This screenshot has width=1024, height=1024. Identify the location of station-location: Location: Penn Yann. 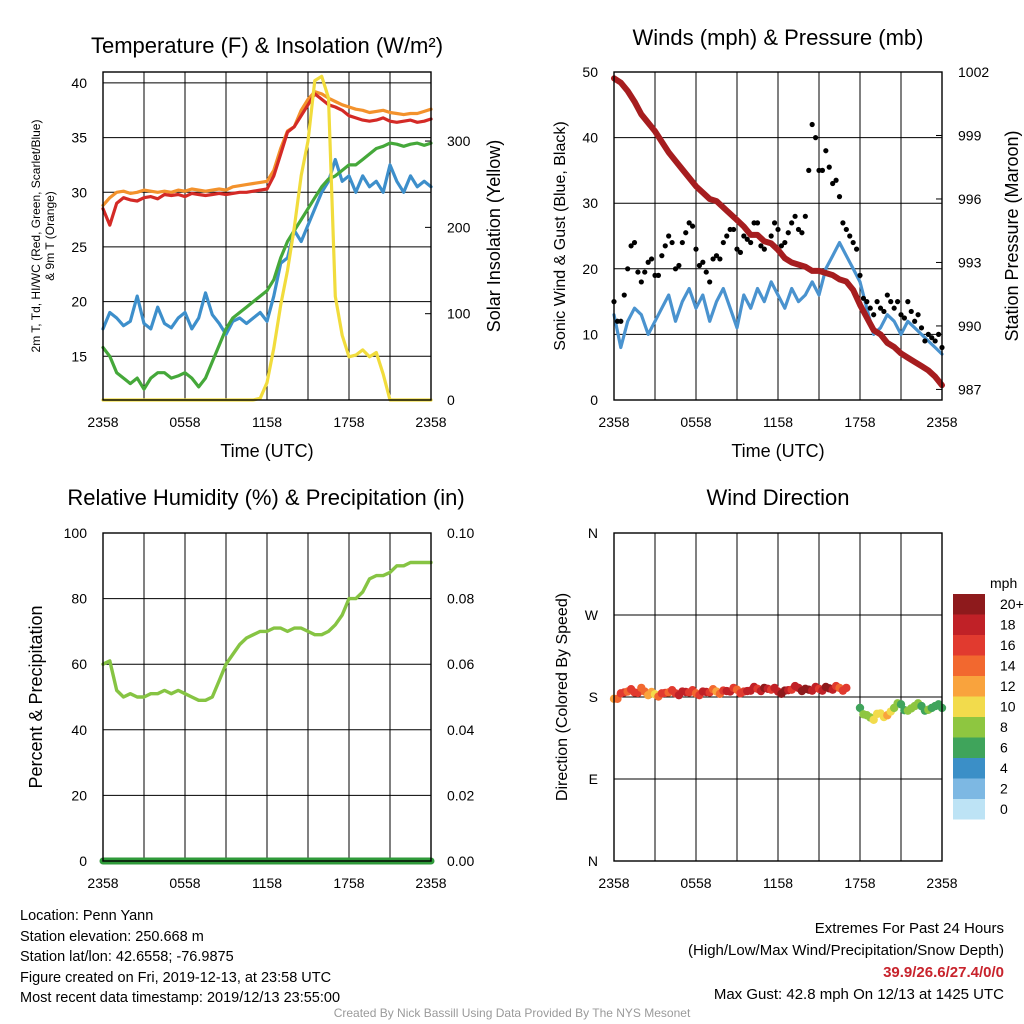
(87, 916).